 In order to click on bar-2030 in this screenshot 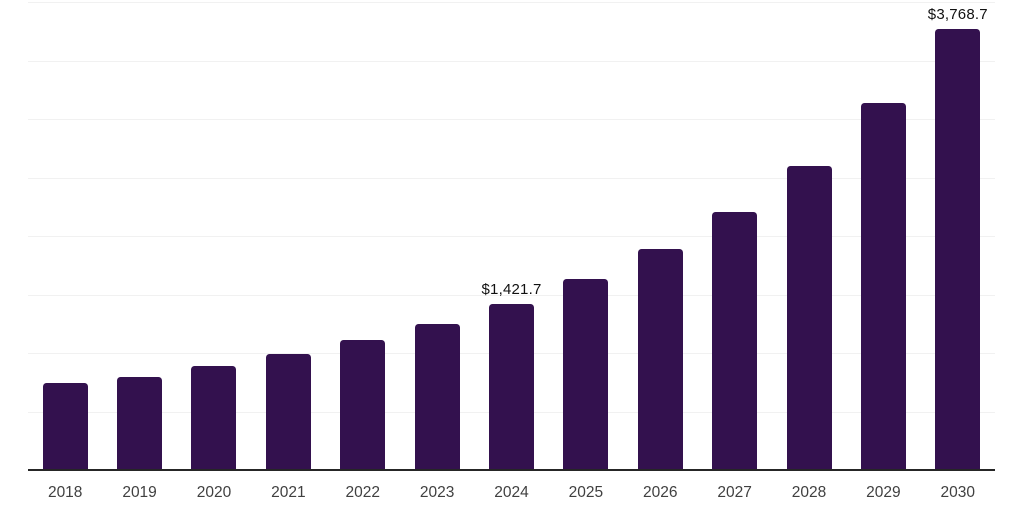, I will do `click(958, 249)`.